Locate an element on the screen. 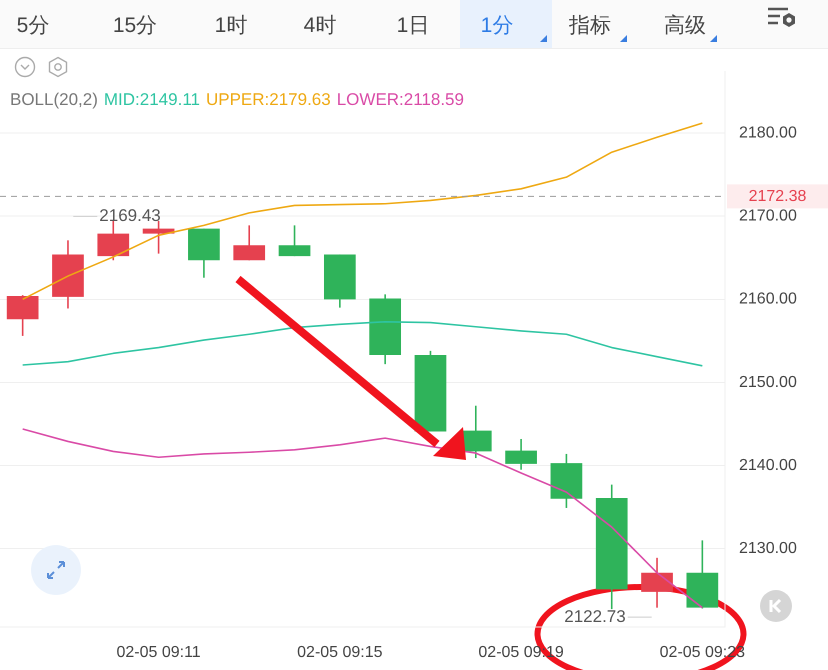  text: 指标 is located at coordinates (590, 26).